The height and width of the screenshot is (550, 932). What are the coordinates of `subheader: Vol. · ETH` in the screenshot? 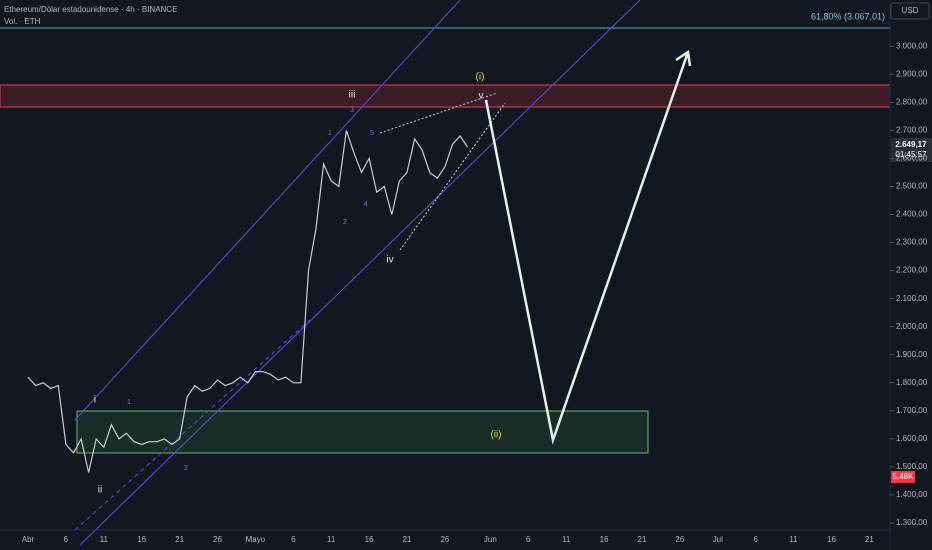 It's located at (22, 21).